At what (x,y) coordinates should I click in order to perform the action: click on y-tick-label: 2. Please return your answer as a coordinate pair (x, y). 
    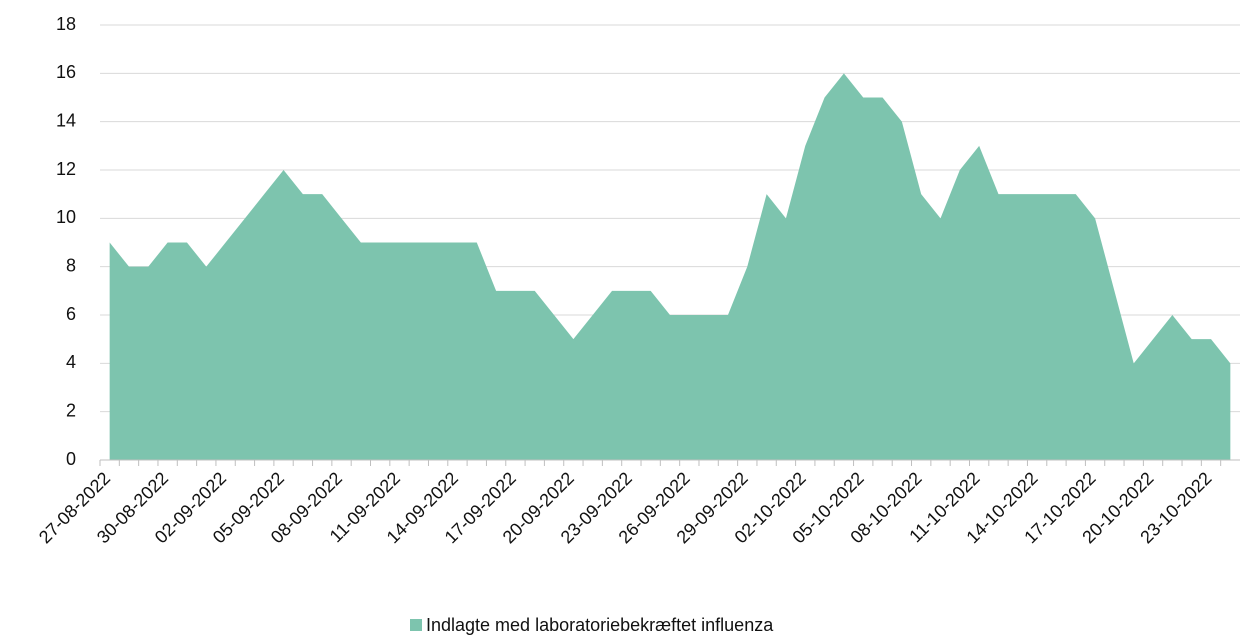
    Looking at the image, I should click on (71, 410).